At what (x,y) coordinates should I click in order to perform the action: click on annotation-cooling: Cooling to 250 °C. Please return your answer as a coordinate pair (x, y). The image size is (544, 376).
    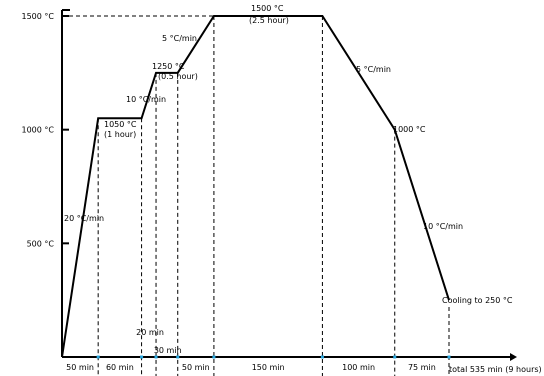
    Looking at the image, I should click on (477, 300).